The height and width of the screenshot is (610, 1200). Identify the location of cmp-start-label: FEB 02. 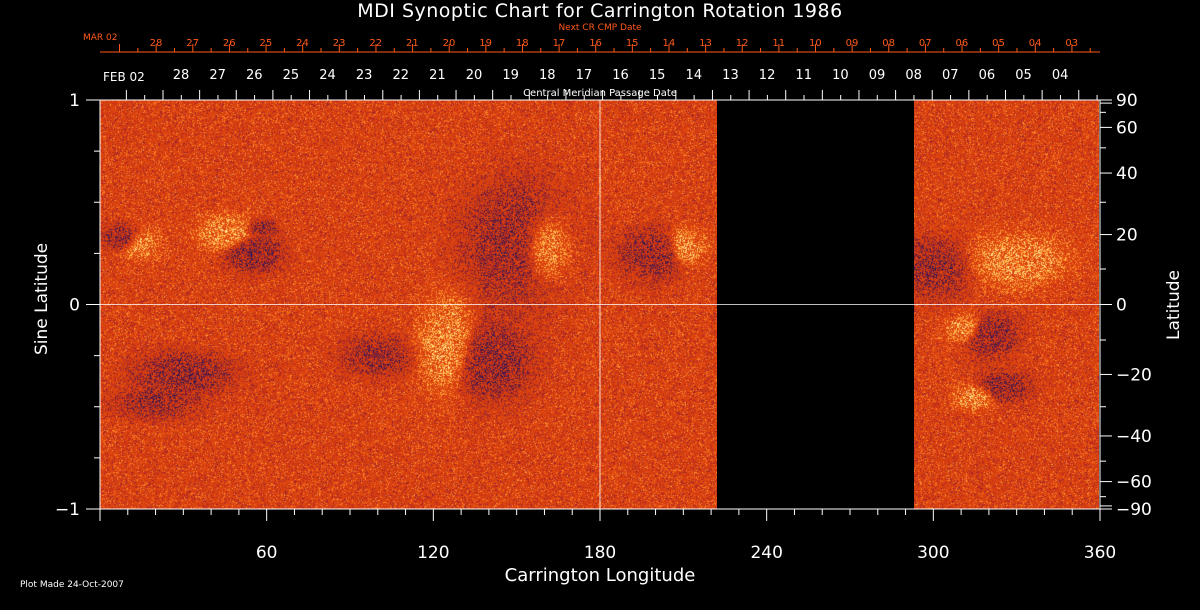
(124, 77).